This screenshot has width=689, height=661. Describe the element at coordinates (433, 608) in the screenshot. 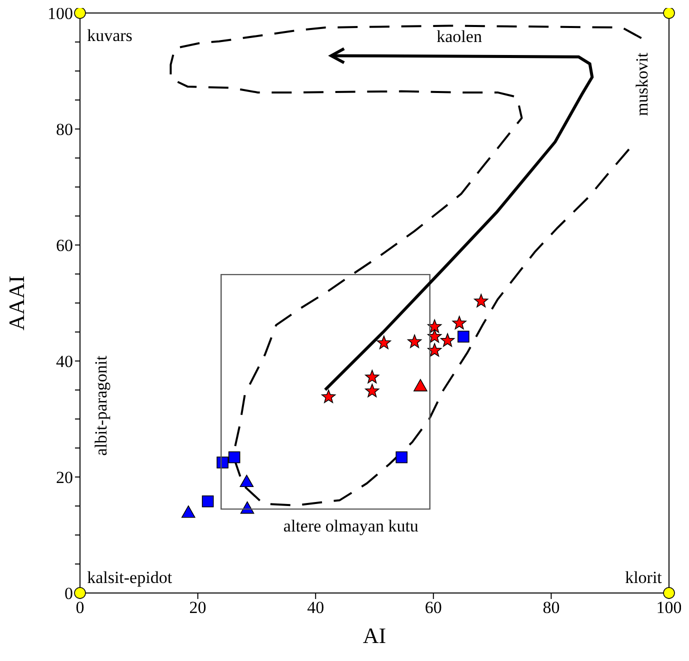

I see `x-tick-label: 60` at that location.